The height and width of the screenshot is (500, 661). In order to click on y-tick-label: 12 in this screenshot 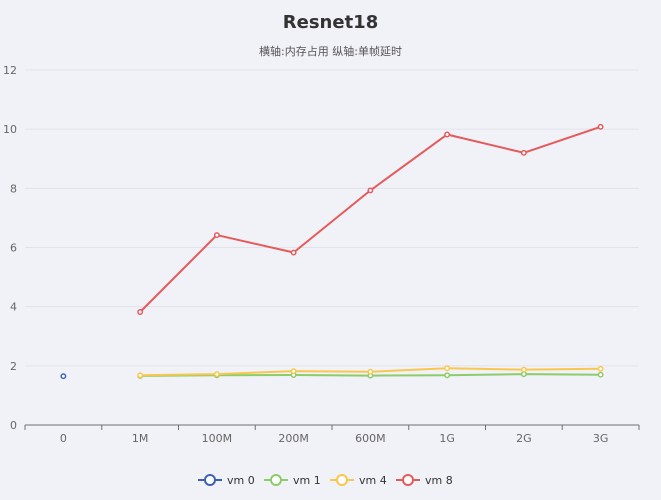, I will do `click(10, 70)`.